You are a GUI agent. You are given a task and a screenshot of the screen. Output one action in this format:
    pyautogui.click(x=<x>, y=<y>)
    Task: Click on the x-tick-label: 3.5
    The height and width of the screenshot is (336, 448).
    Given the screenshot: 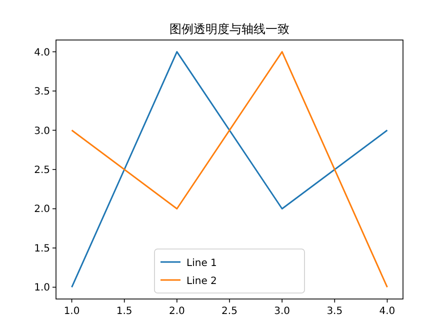 What is the action you would take?
    pyautogui.click(x=334, y=311)
    